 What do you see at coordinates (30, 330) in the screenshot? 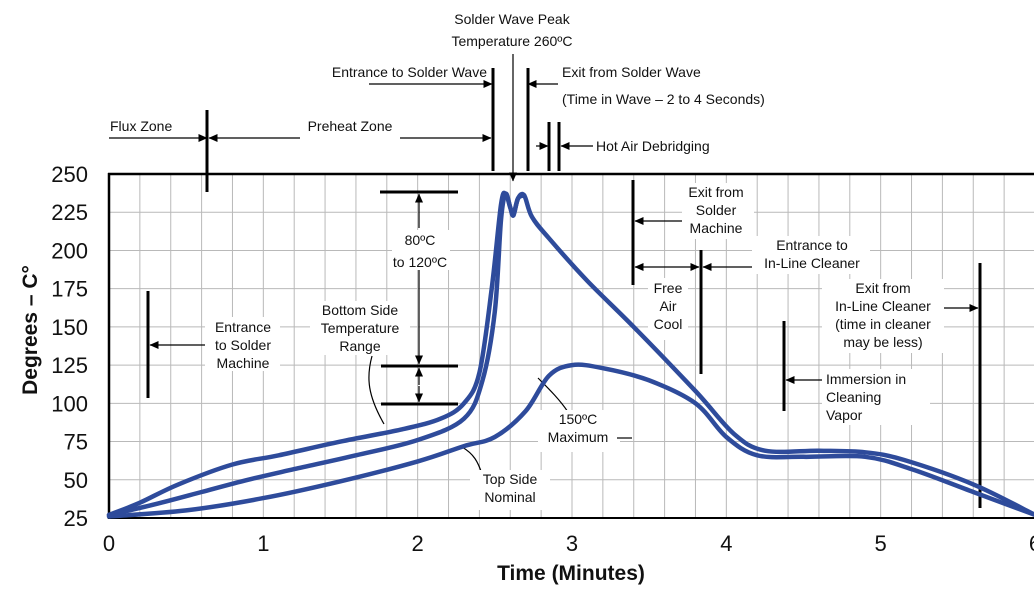
I see `y-axis-title: Degrees – C°` at bounding box center [30, 330].